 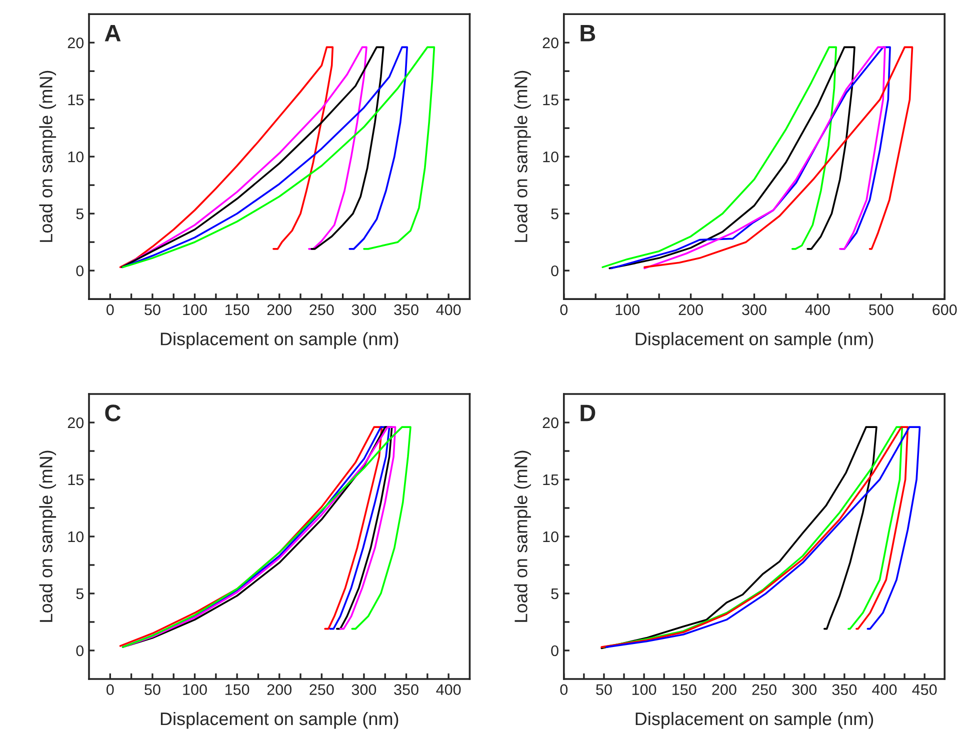 I want to click on x-tick-label: 600, so click(x=944, y=310).